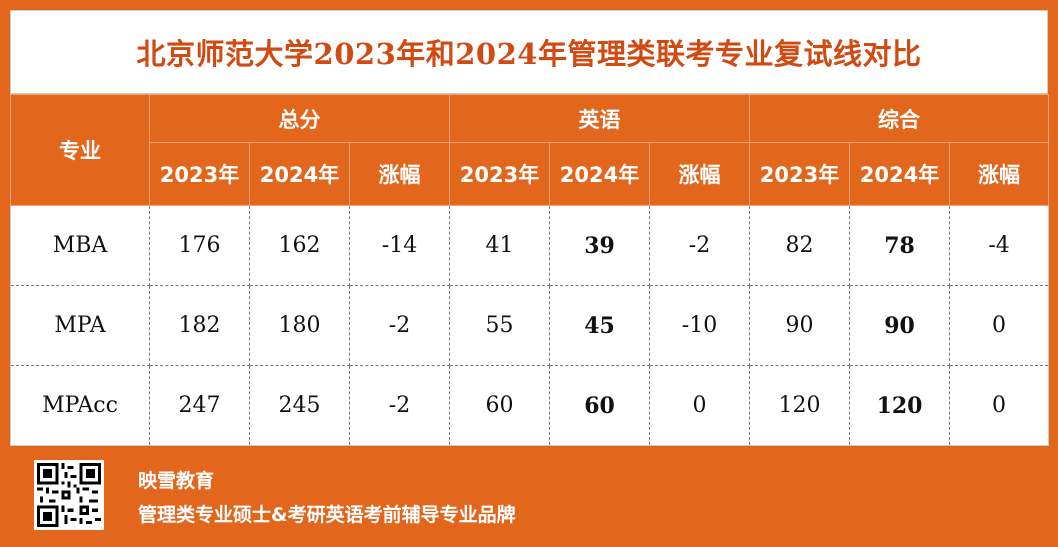  Describe the element at coordinates (400, 245) in the screenshot. I see `cell-total-change: -14` at that location.